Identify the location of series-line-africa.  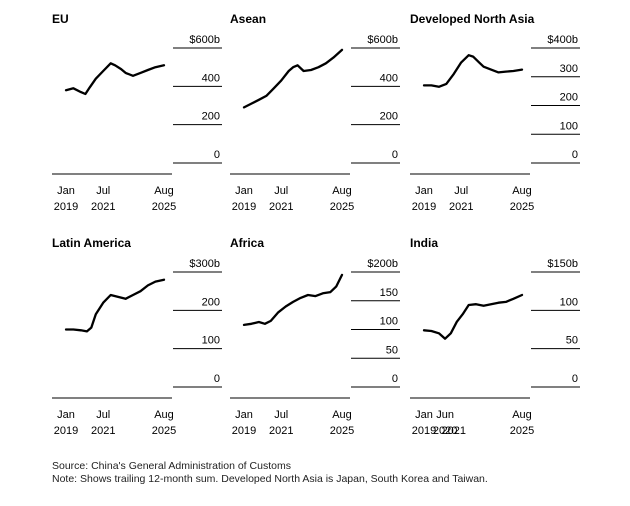
(293, 300).